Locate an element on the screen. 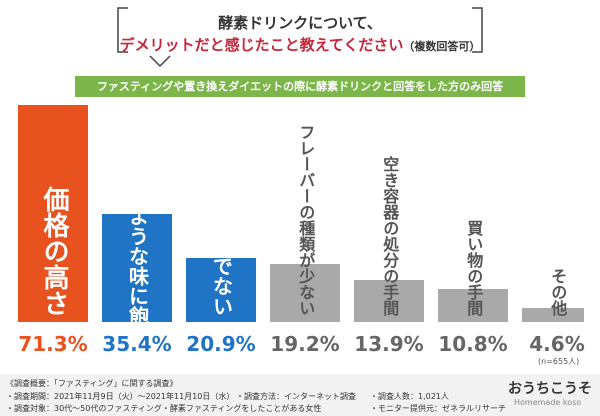 This screenshot has height=416, width=600. sample-note: (n=655人) is located at coordinates (559, 361).